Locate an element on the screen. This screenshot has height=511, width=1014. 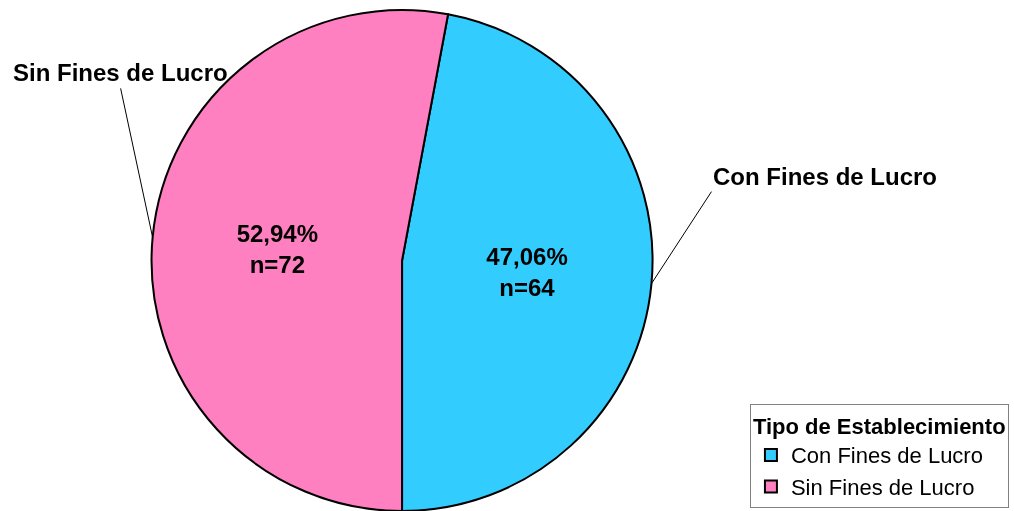
data-label: 47,06% n=64 is located at coordinates (527, 272).